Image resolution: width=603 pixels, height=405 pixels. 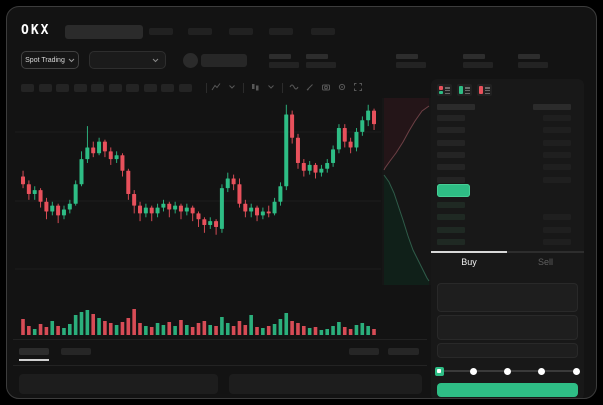 What do you see at coordinates (507, 297) in the screenshot?
I see `price-input` at bounding box center [507, 297].